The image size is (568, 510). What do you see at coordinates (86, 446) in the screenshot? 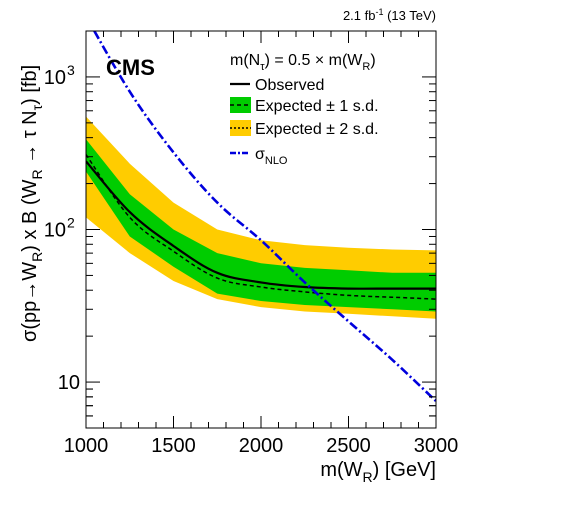
I see `x-tick-label: 1000` at bounding box center [86, 446].